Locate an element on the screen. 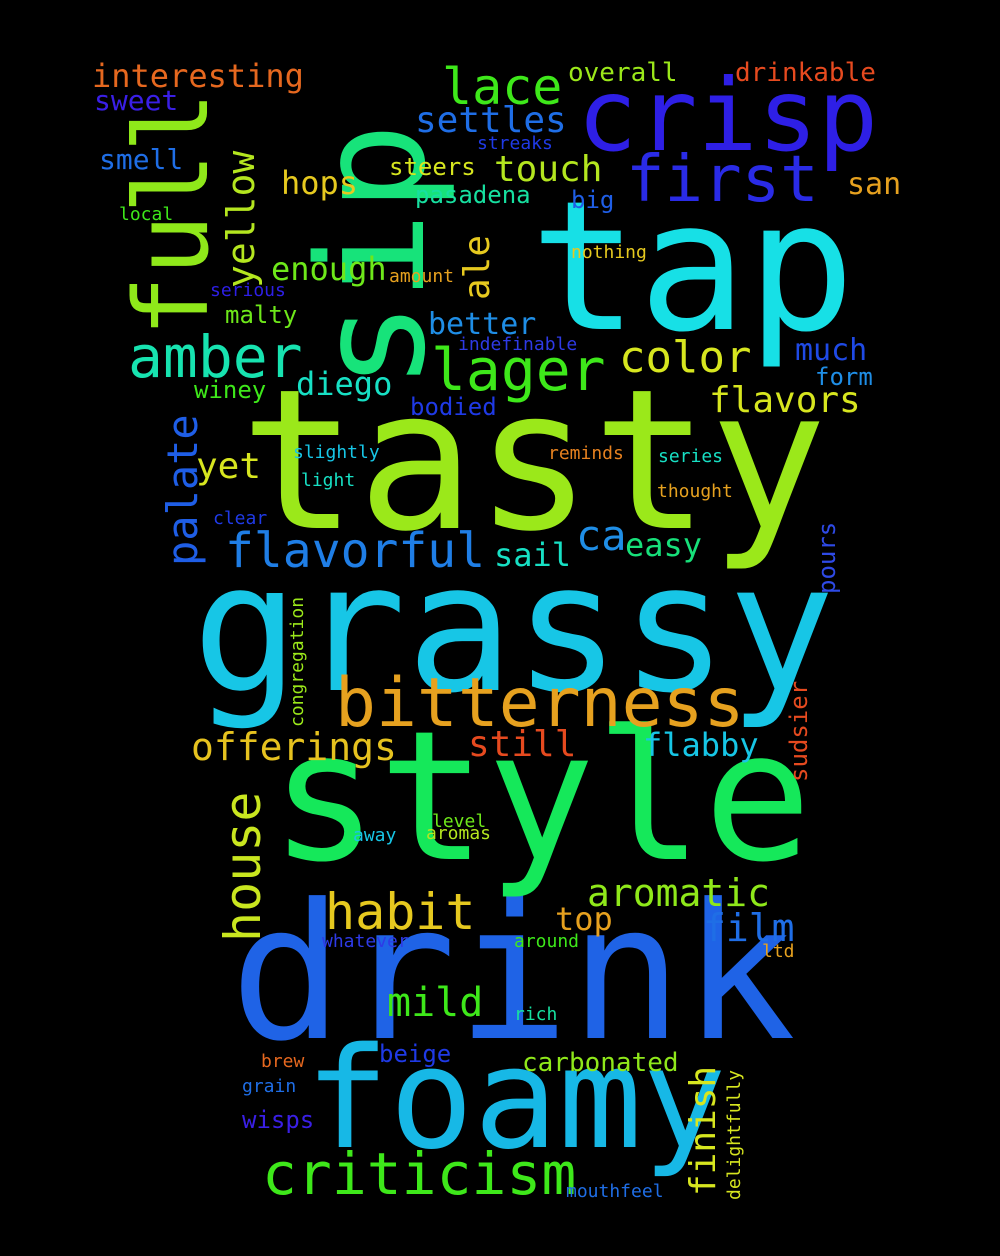  word-foamy: foamy is located at coordinates (516, 1099).